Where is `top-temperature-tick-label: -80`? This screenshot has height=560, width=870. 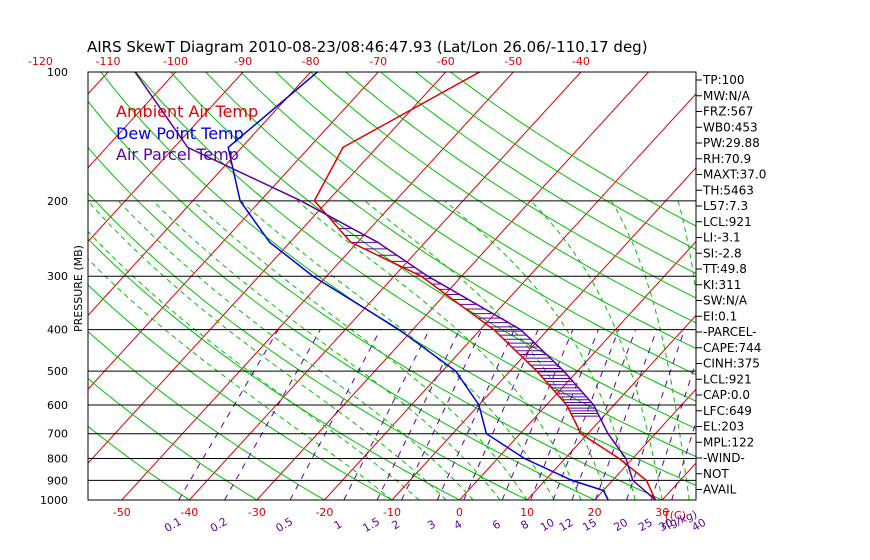 top-temperature-tick-label: -80 is located at coordinates (311, 61).